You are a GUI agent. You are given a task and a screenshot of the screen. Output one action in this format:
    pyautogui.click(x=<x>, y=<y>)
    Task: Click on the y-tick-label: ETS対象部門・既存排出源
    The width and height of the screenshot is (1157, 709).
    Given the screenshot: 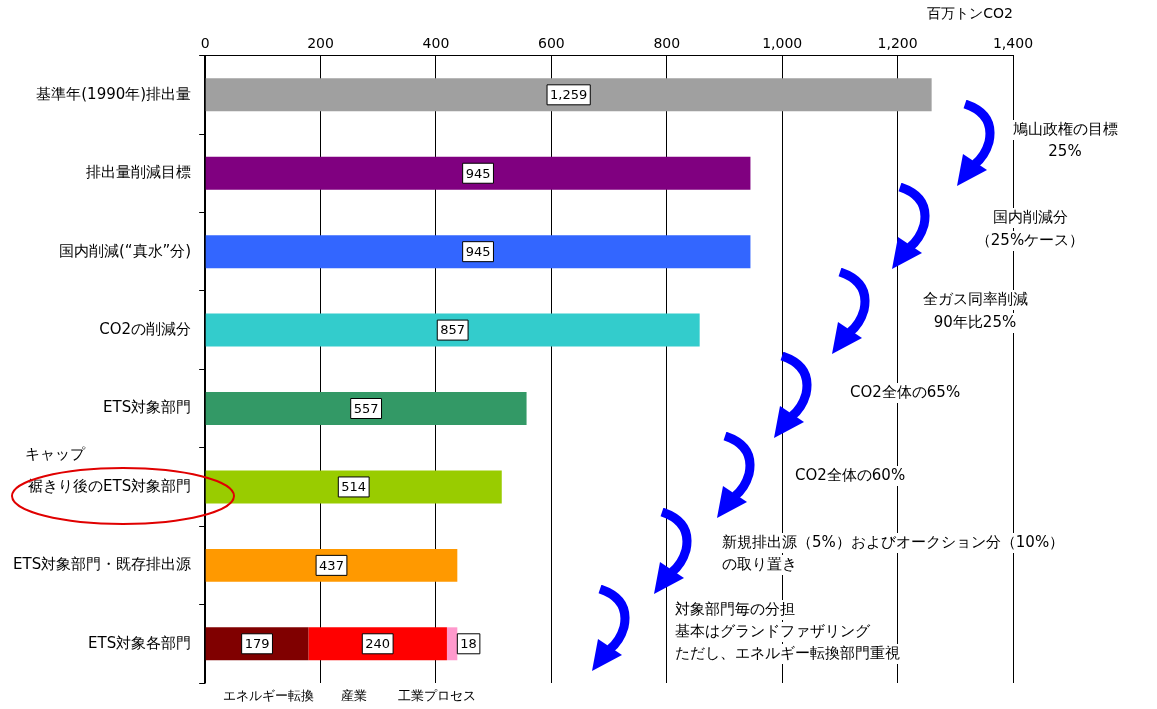 What is the action you would take?
    pyautogui.click(x=102, y=564)
    